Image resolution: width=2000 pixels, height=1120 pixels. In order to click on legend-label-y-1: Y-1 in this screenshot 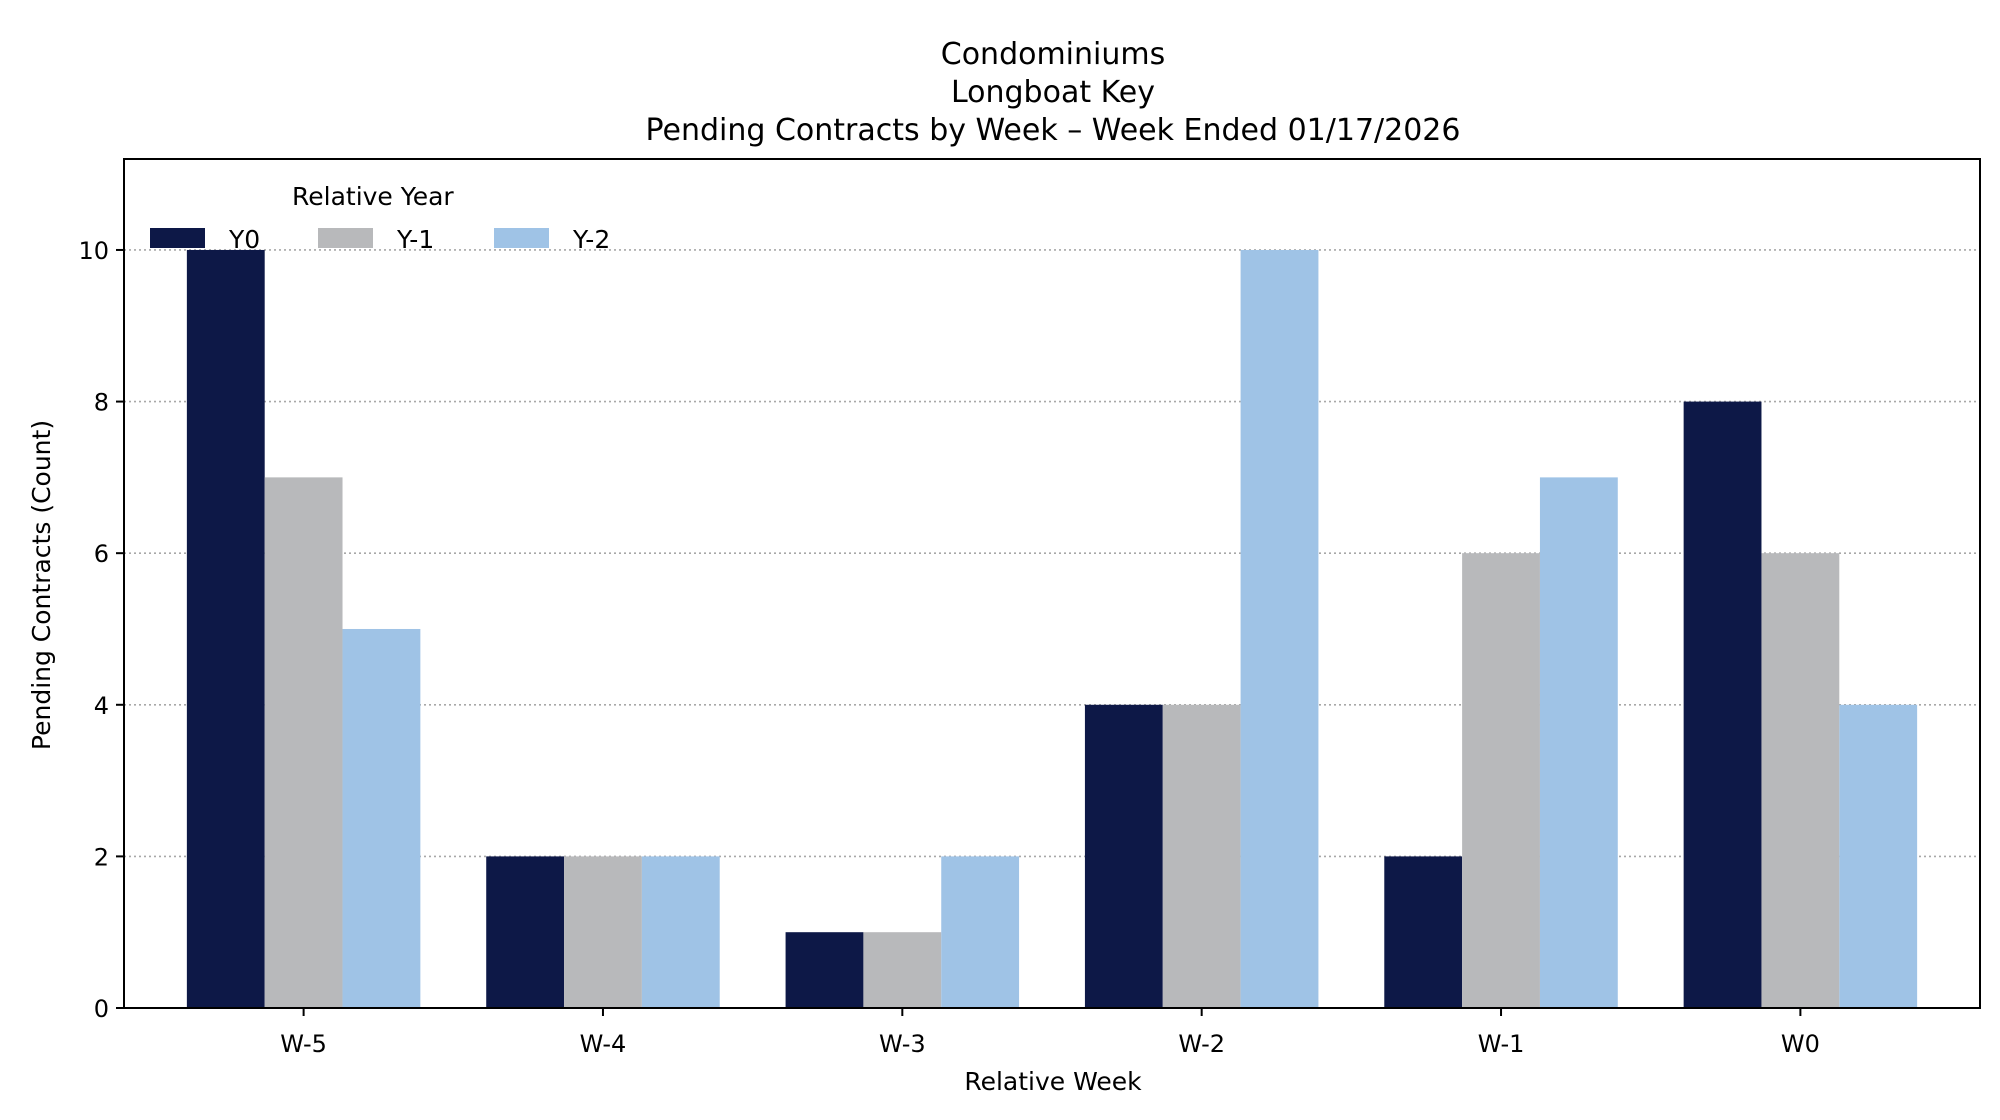, I will do `click(415, 239)`.